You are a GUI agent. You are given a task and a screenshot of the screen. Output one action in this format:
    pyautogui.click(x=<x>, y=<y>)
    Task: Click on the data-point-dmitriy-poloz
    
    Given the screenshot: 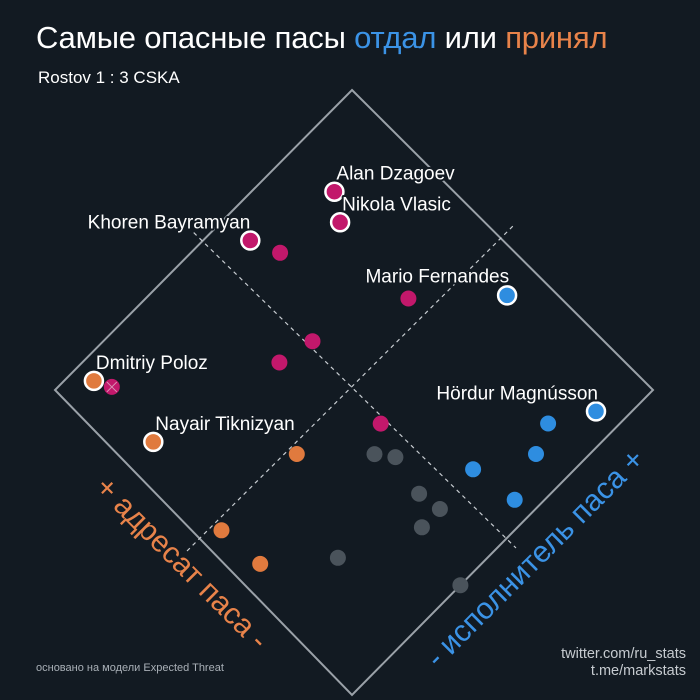 What is the action you would take?
    pyautogui.click(x=94, y=381)
    